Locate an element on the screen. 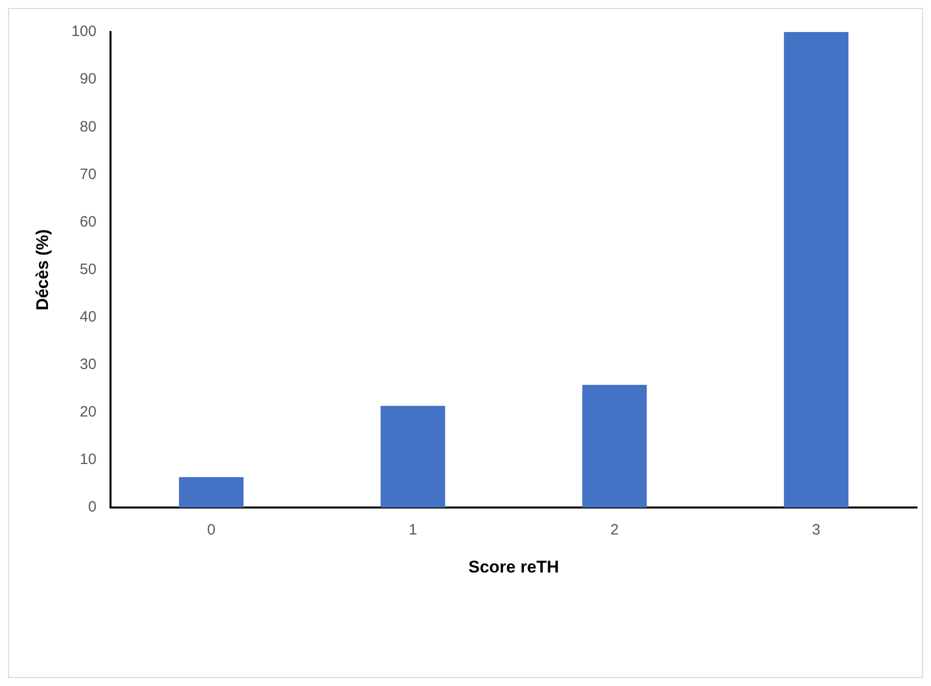 This screenshot has height=686, width=931. x-tick-label: 3 is located at coordinates (816, 530).